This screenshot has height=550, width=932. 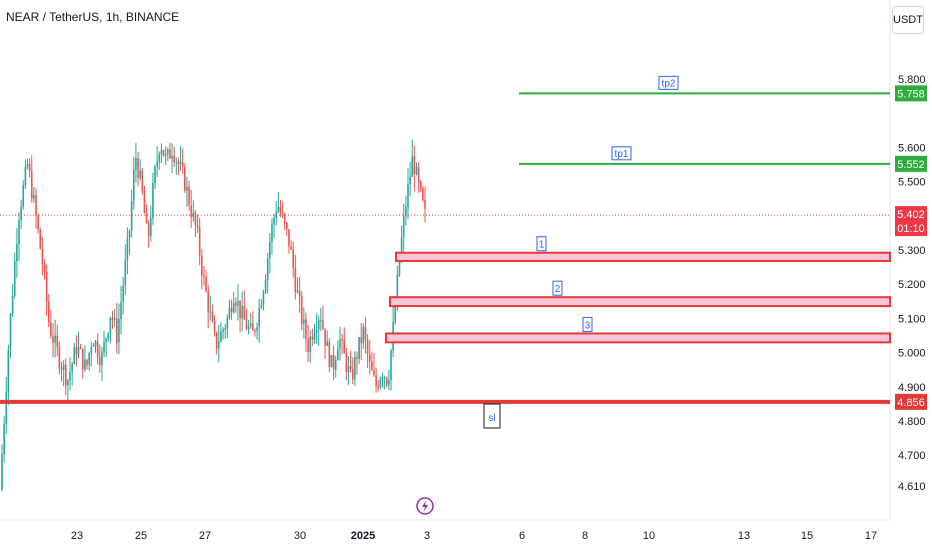 What do you see at coordinates (522, 536) in the screenshot?
I see `time-tick-label: 6` at bounding box center [522, 536].